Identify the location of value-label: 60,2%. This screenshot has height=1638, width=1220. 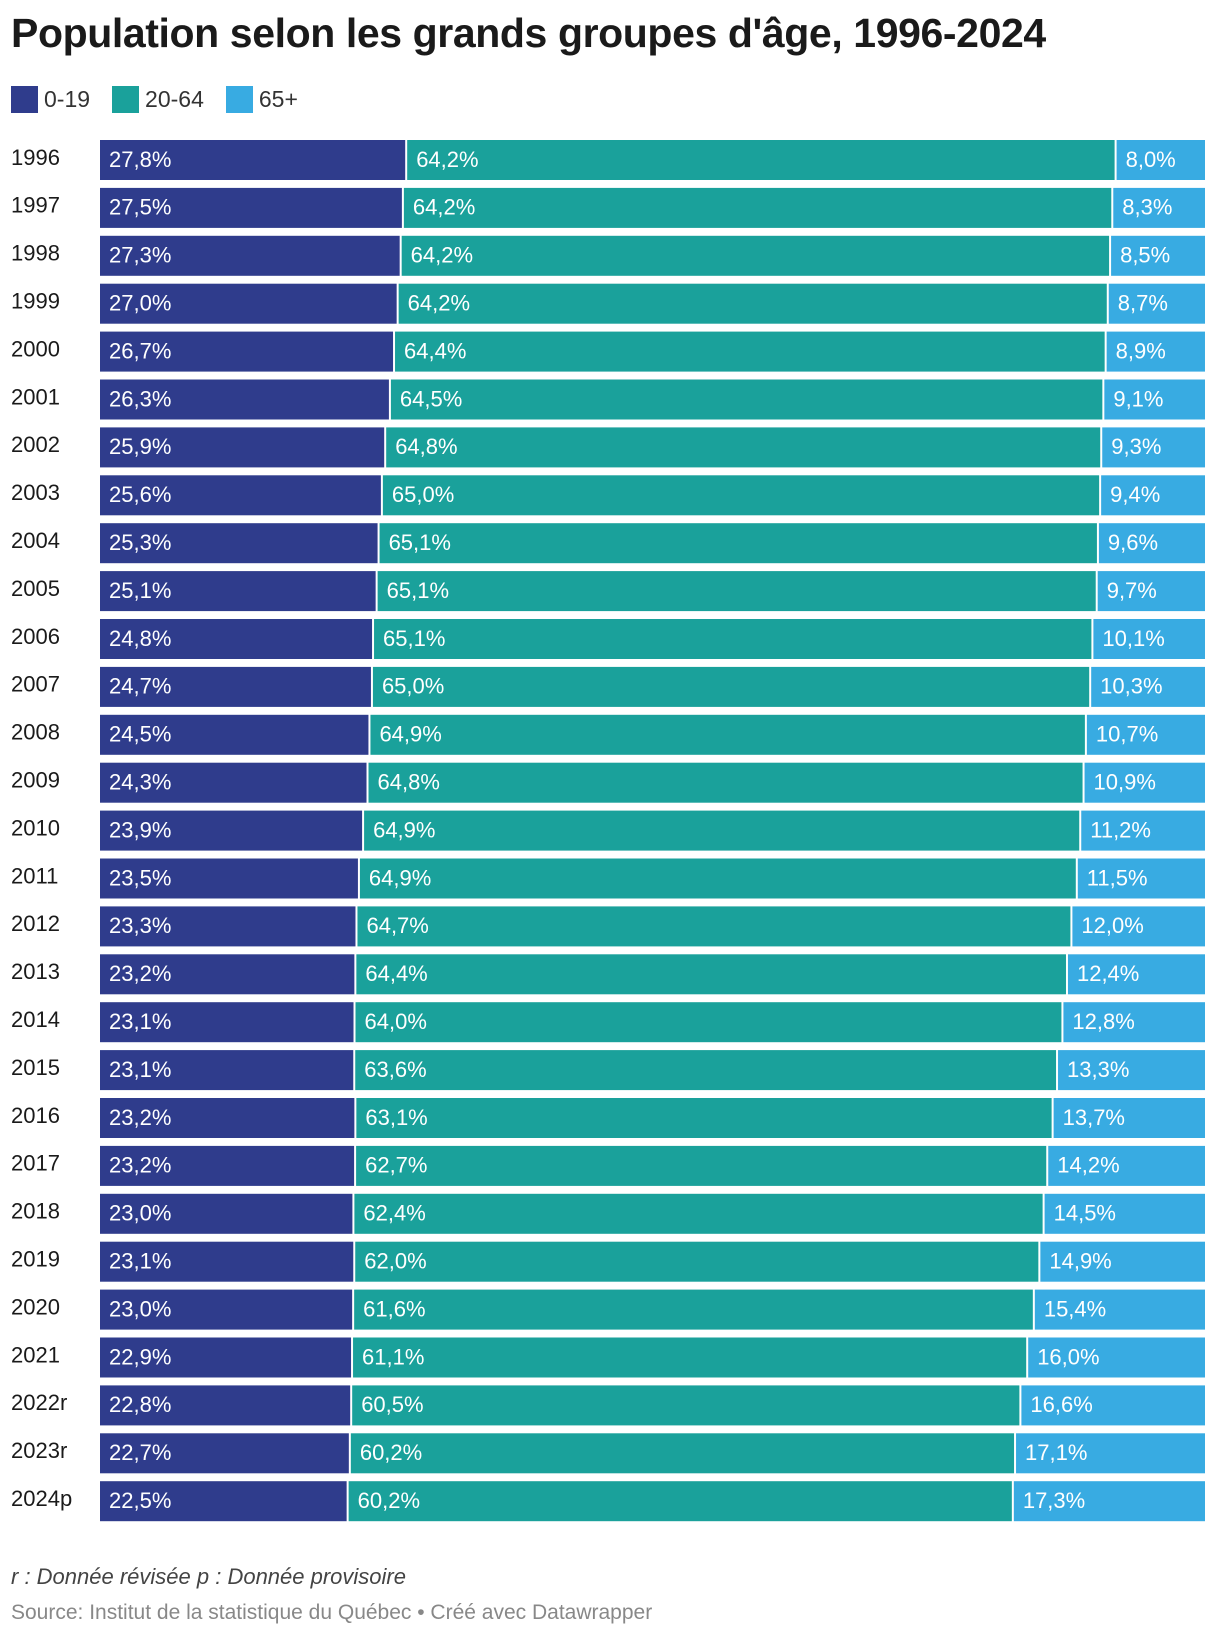
(391, 1452).